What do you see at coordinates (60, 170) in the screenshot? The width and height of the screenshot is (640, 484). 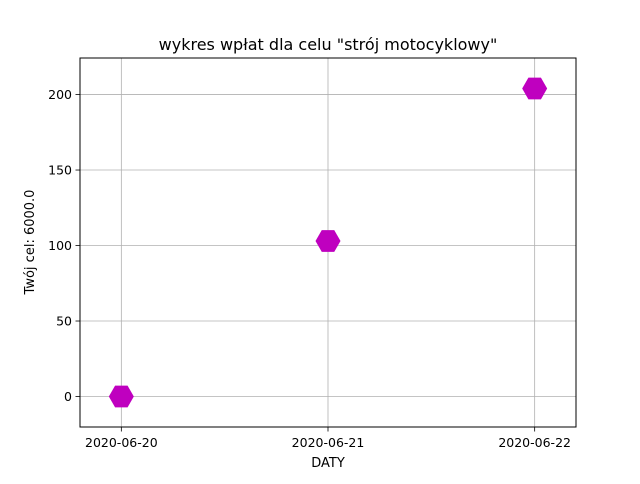 I see `y-tick-label: 150` at bounding box center [60, 170].